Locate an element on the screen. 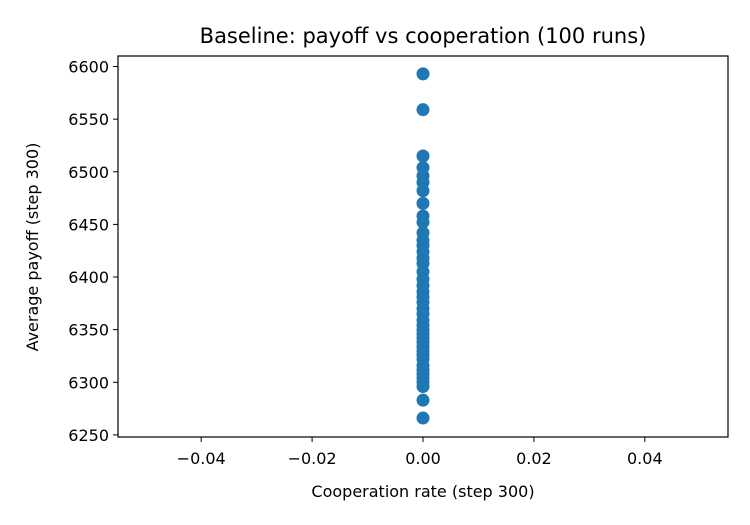  y-tick-label: 6250 is located at coordinates (88, 435).